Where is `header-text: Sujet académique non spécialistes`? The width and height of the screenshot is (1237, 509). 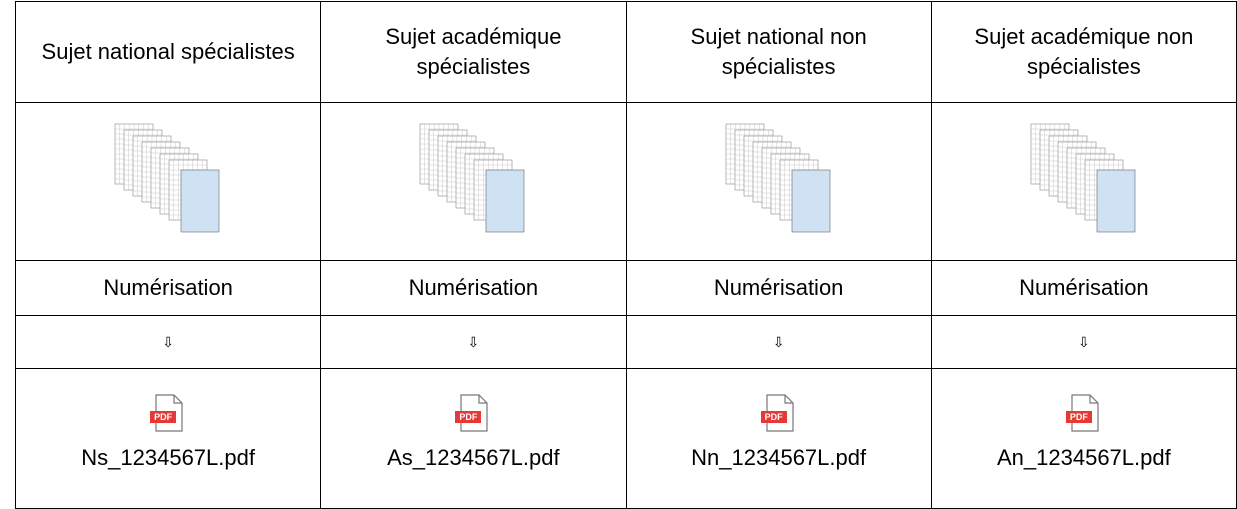 header-text: Sujet académique non spécialistes is located at coordinates (1084, 51).